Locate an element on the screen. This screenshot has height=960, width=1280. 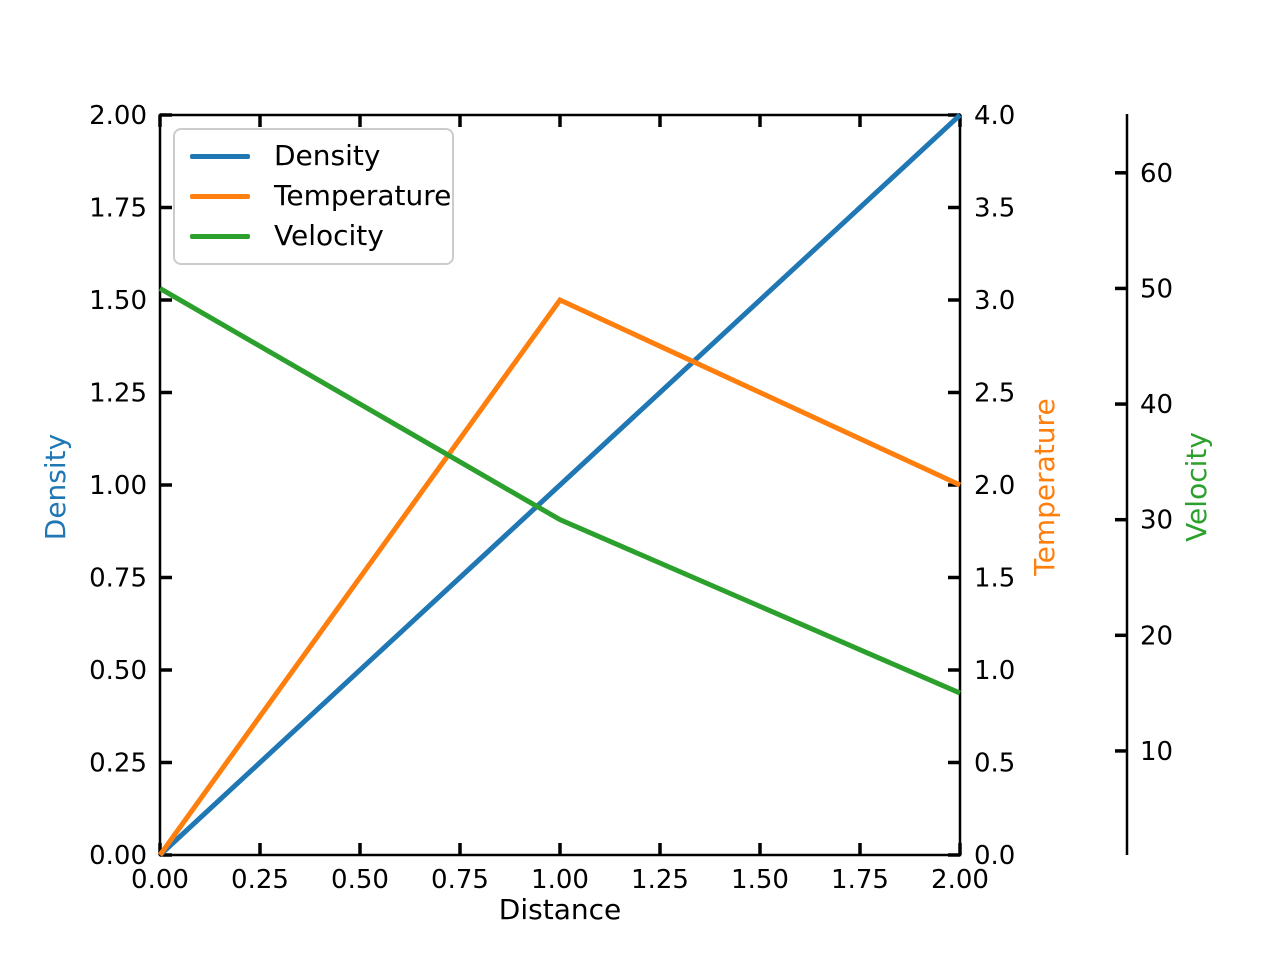
density-tick-label: 0.00 is located at coordinates (118, 856).